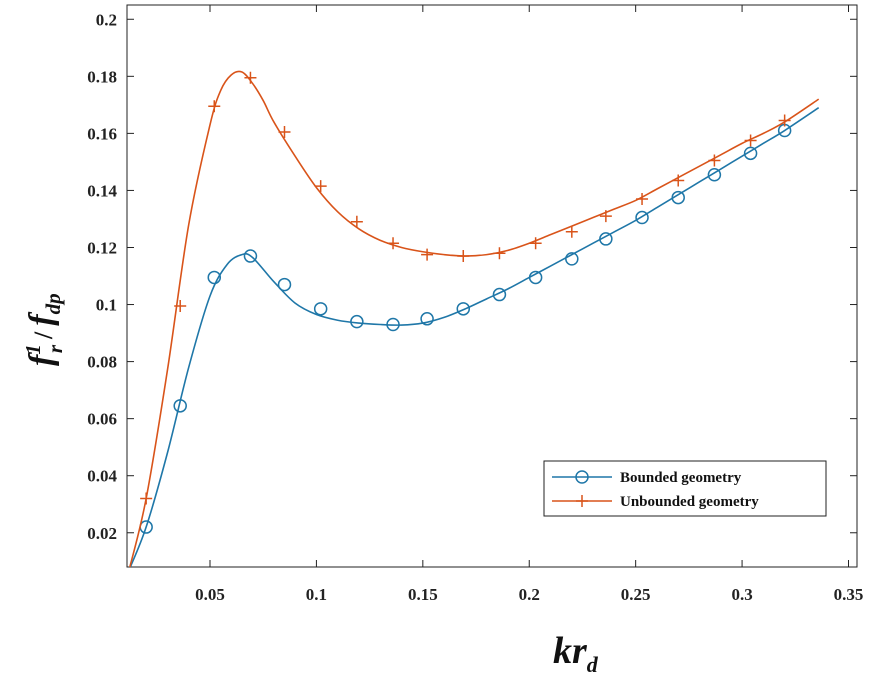 The height and width of the screenshot is (679, 869). Describe the element at coordinates (41, 358) in the screenshot. I see `y-axis-label-f1: f` at that location.